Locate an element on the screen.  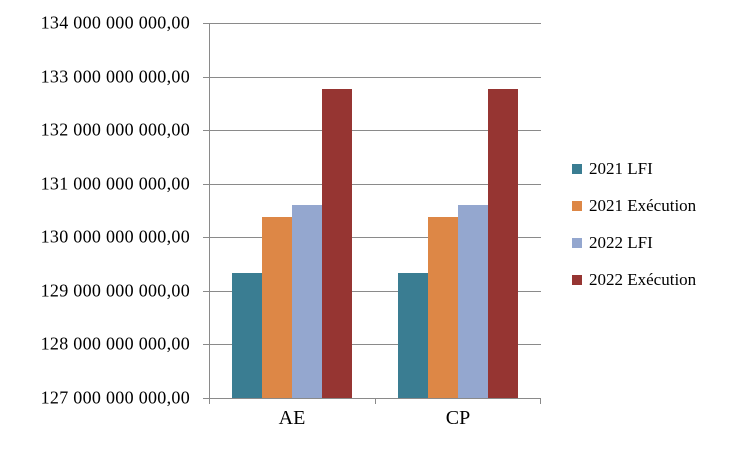
legend-item-2022-lfi: 2022 LFI is located at coordinates (634, 242).